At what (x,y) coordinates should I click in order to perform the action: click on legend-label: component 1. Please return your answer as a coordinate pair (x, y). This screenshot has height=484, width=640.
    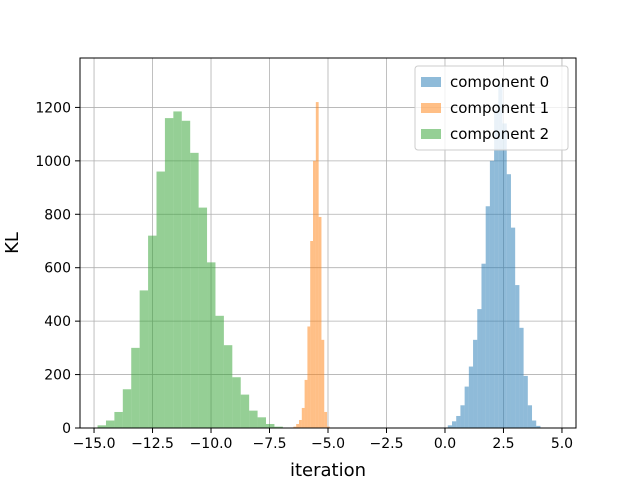
    Looking at the image, I should click on (499, 108).